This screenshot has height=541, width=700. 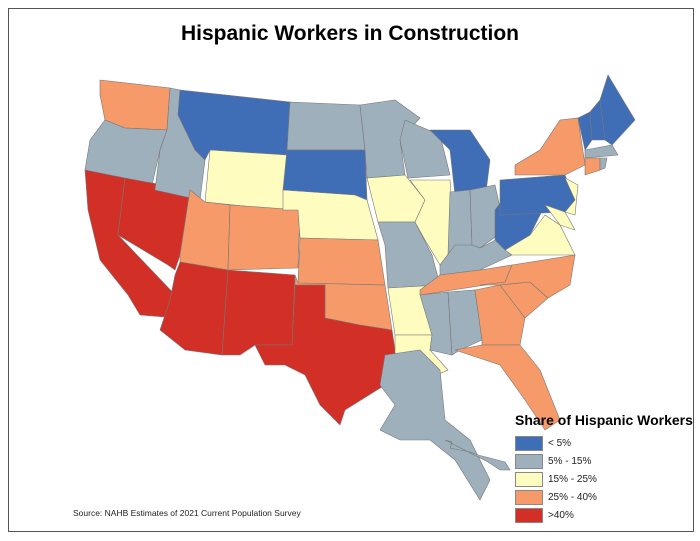 I want to click on state-me, so click(x=617, y=110).